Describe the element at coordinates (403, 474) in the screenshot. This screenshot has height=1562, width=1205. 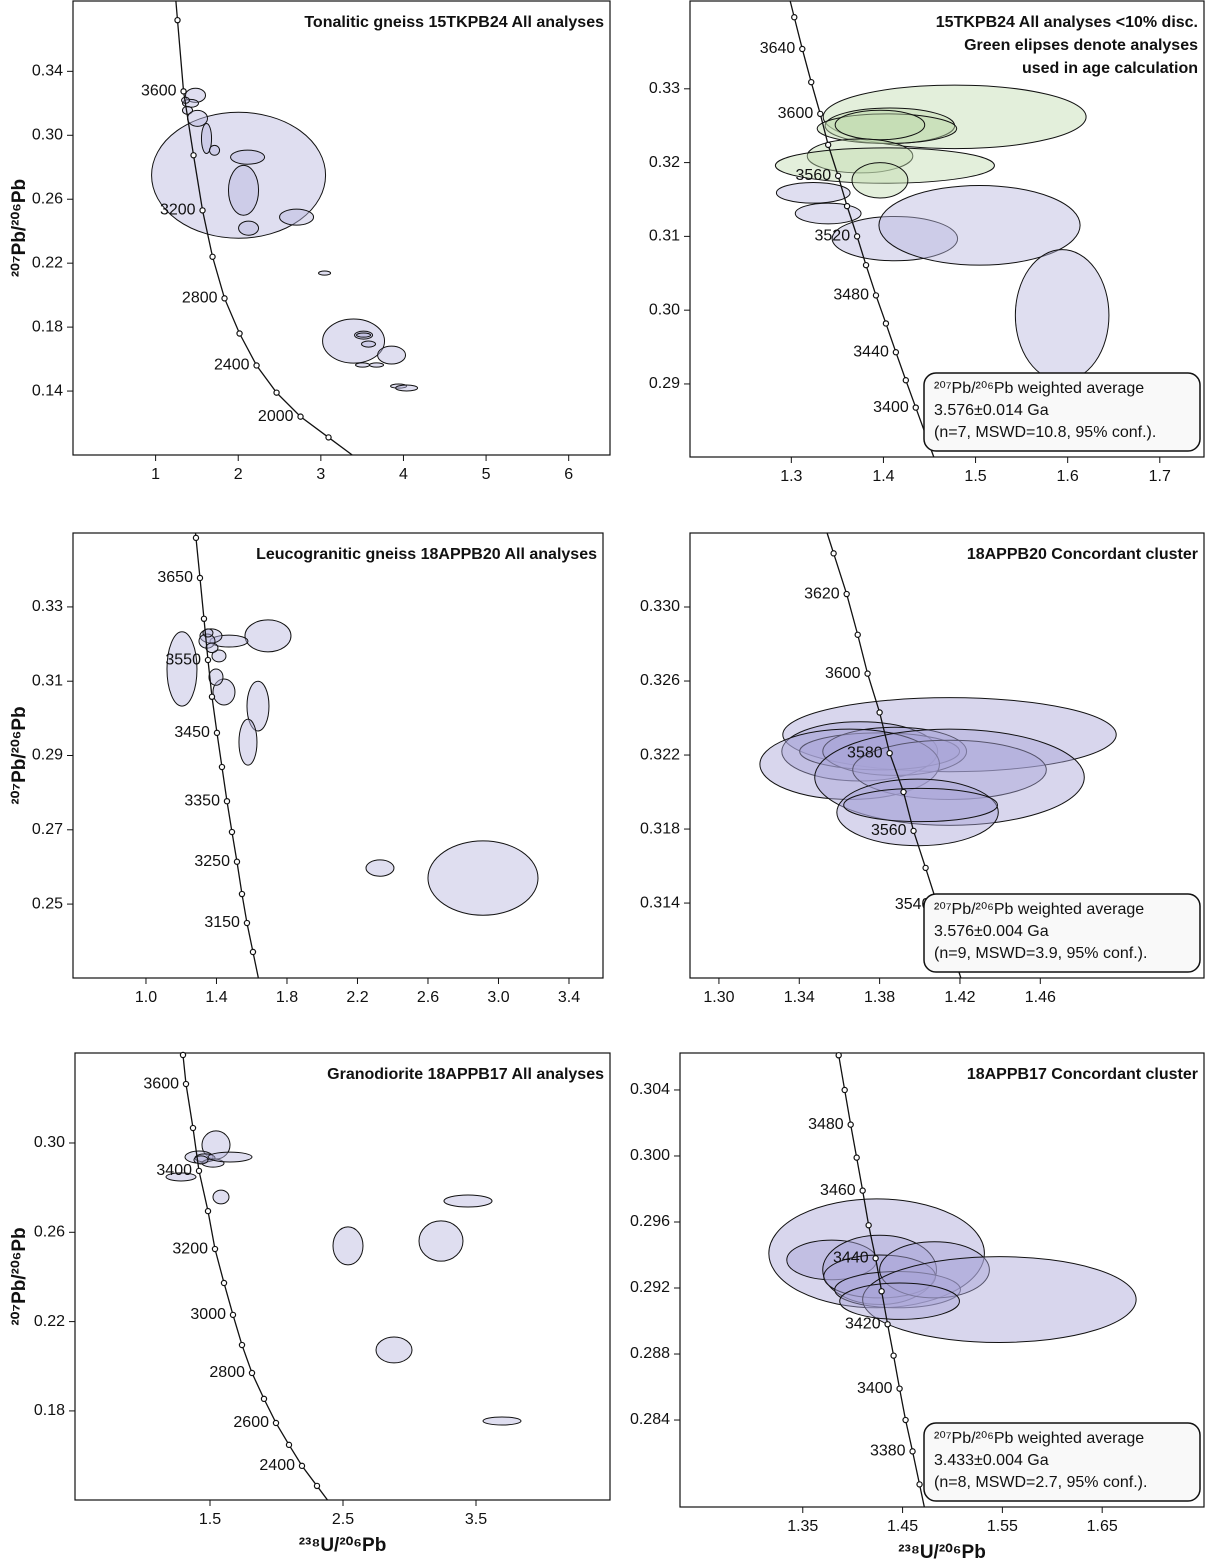
I see `x-tick-label: 4` at that location.